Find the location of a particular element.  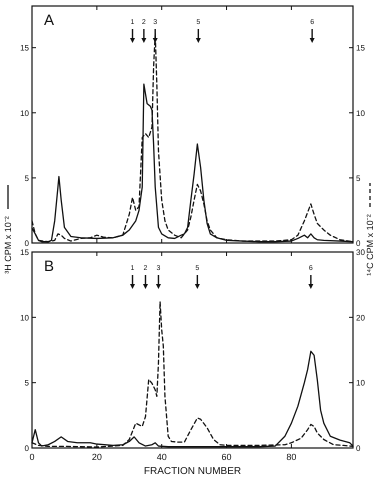

y2-tick-label: 30 is located at coordinates (361, 252).